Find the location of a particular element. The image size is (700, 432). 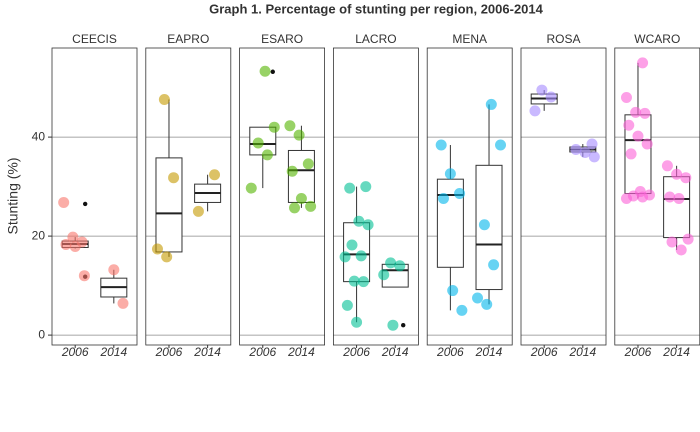

y-tick-label: 40 is located at coordinates (39, 136).